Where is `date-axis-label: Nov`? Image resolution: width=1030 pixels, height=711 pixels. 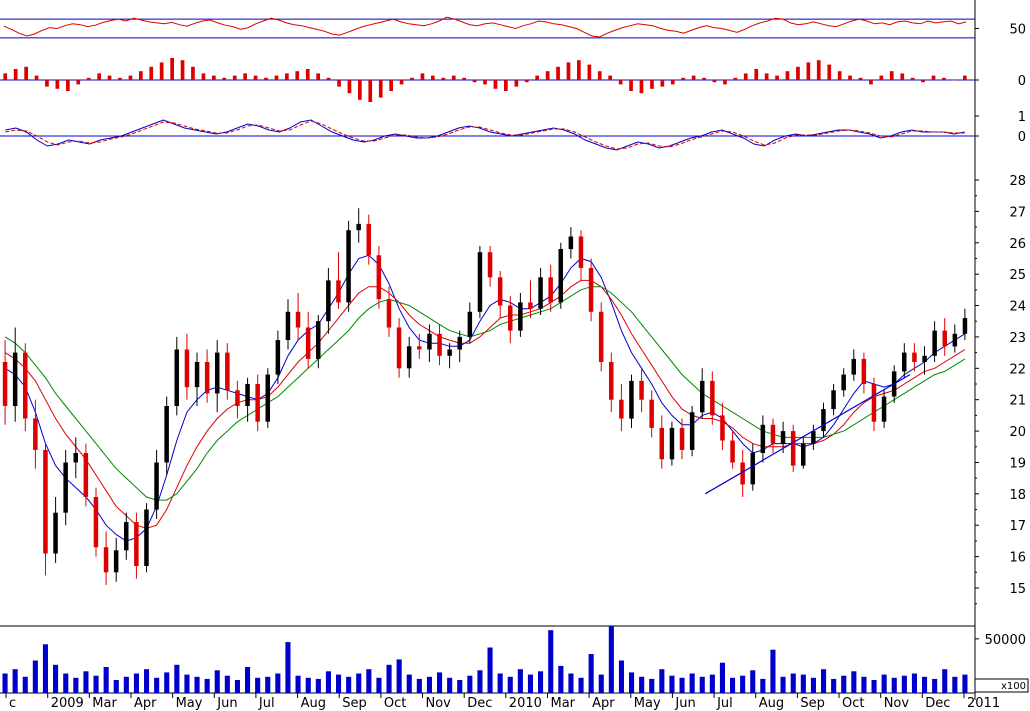
date-axis-label: Nov is located at coordinates (897, 703).